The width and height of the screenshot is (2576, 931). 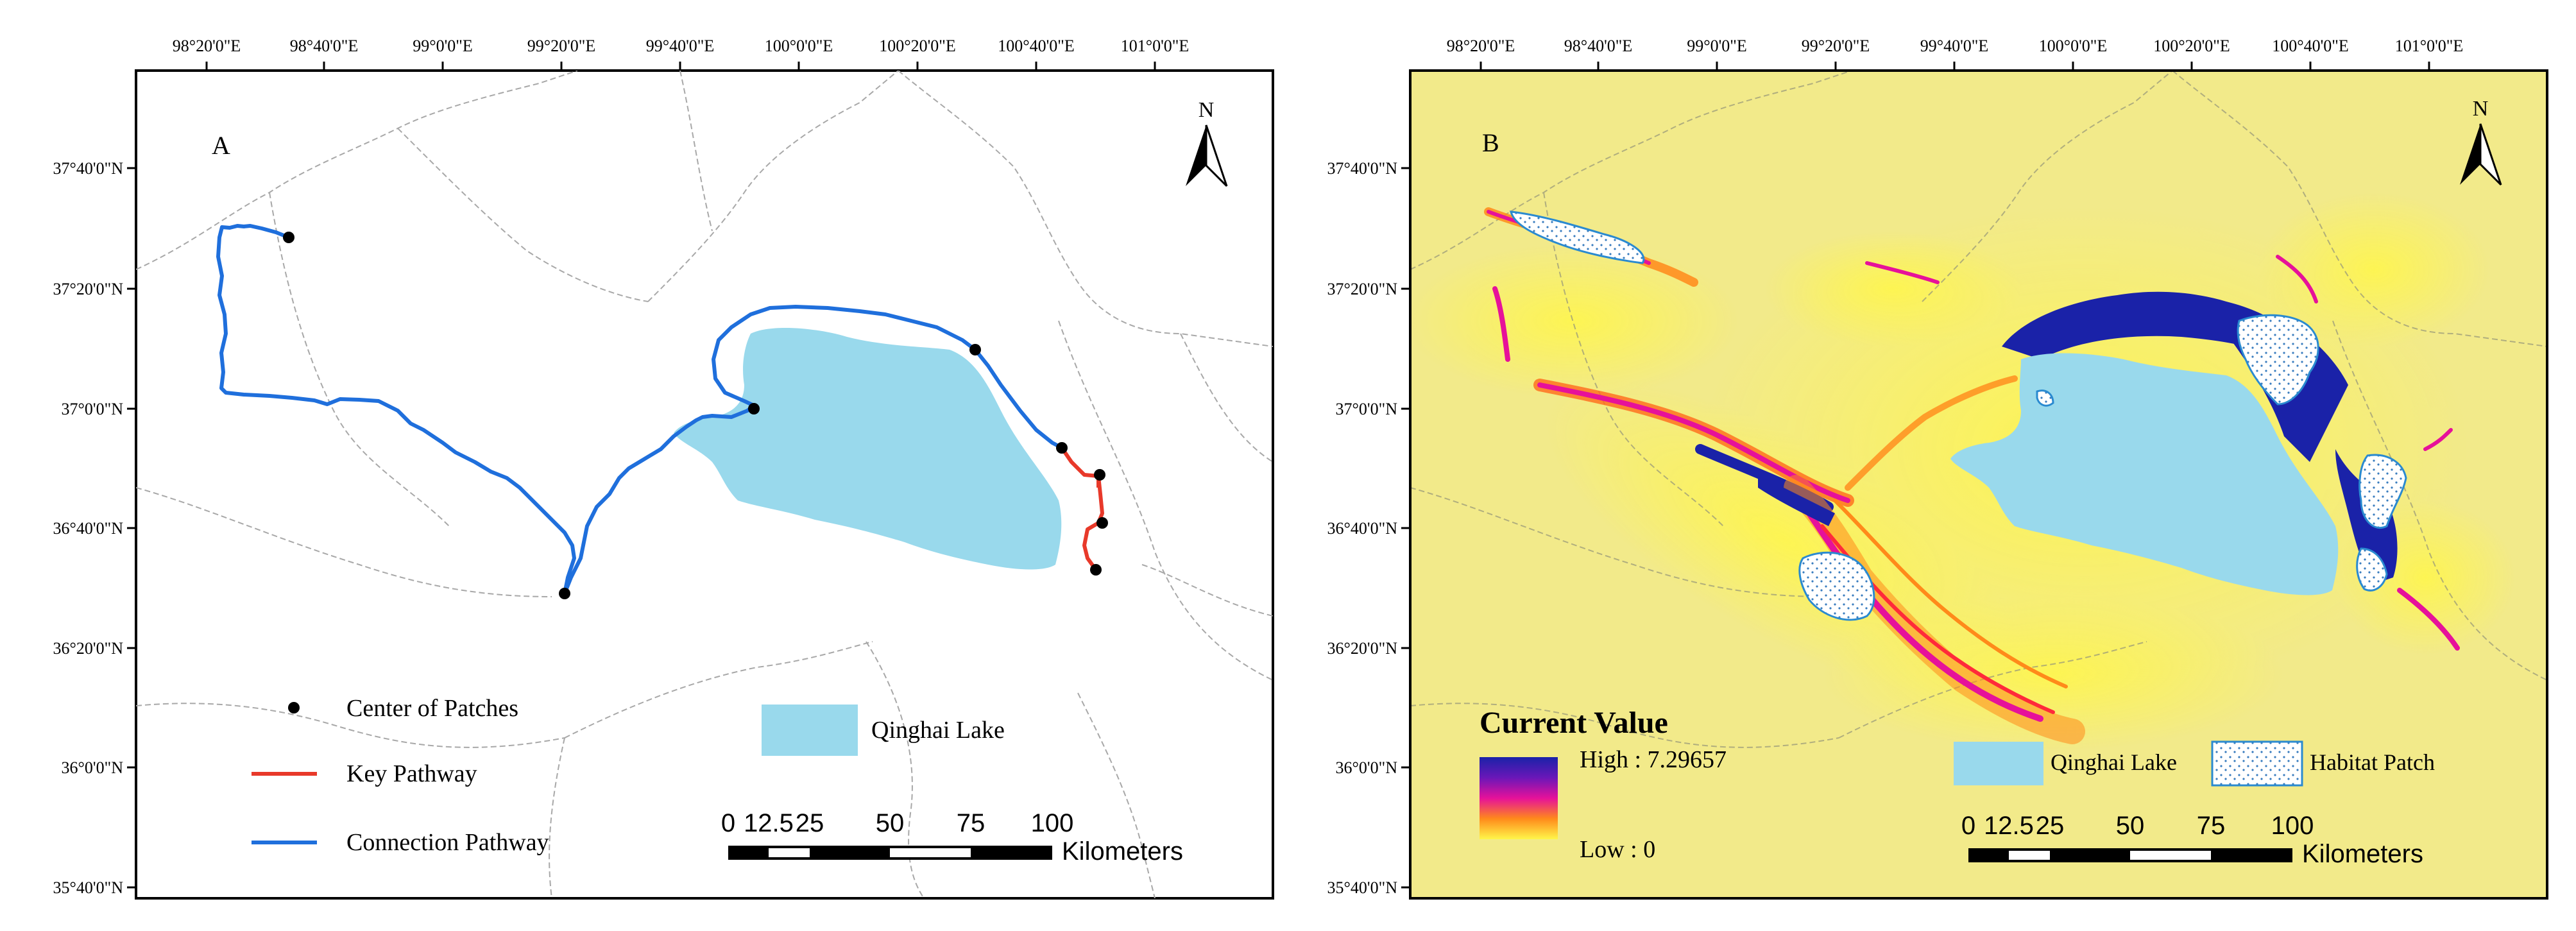 What do you see at coordinates (2429, 46) in the screenshot?
I see `tick-b-top-8: 101°0'0"E` at bounding box center [2429, 46].